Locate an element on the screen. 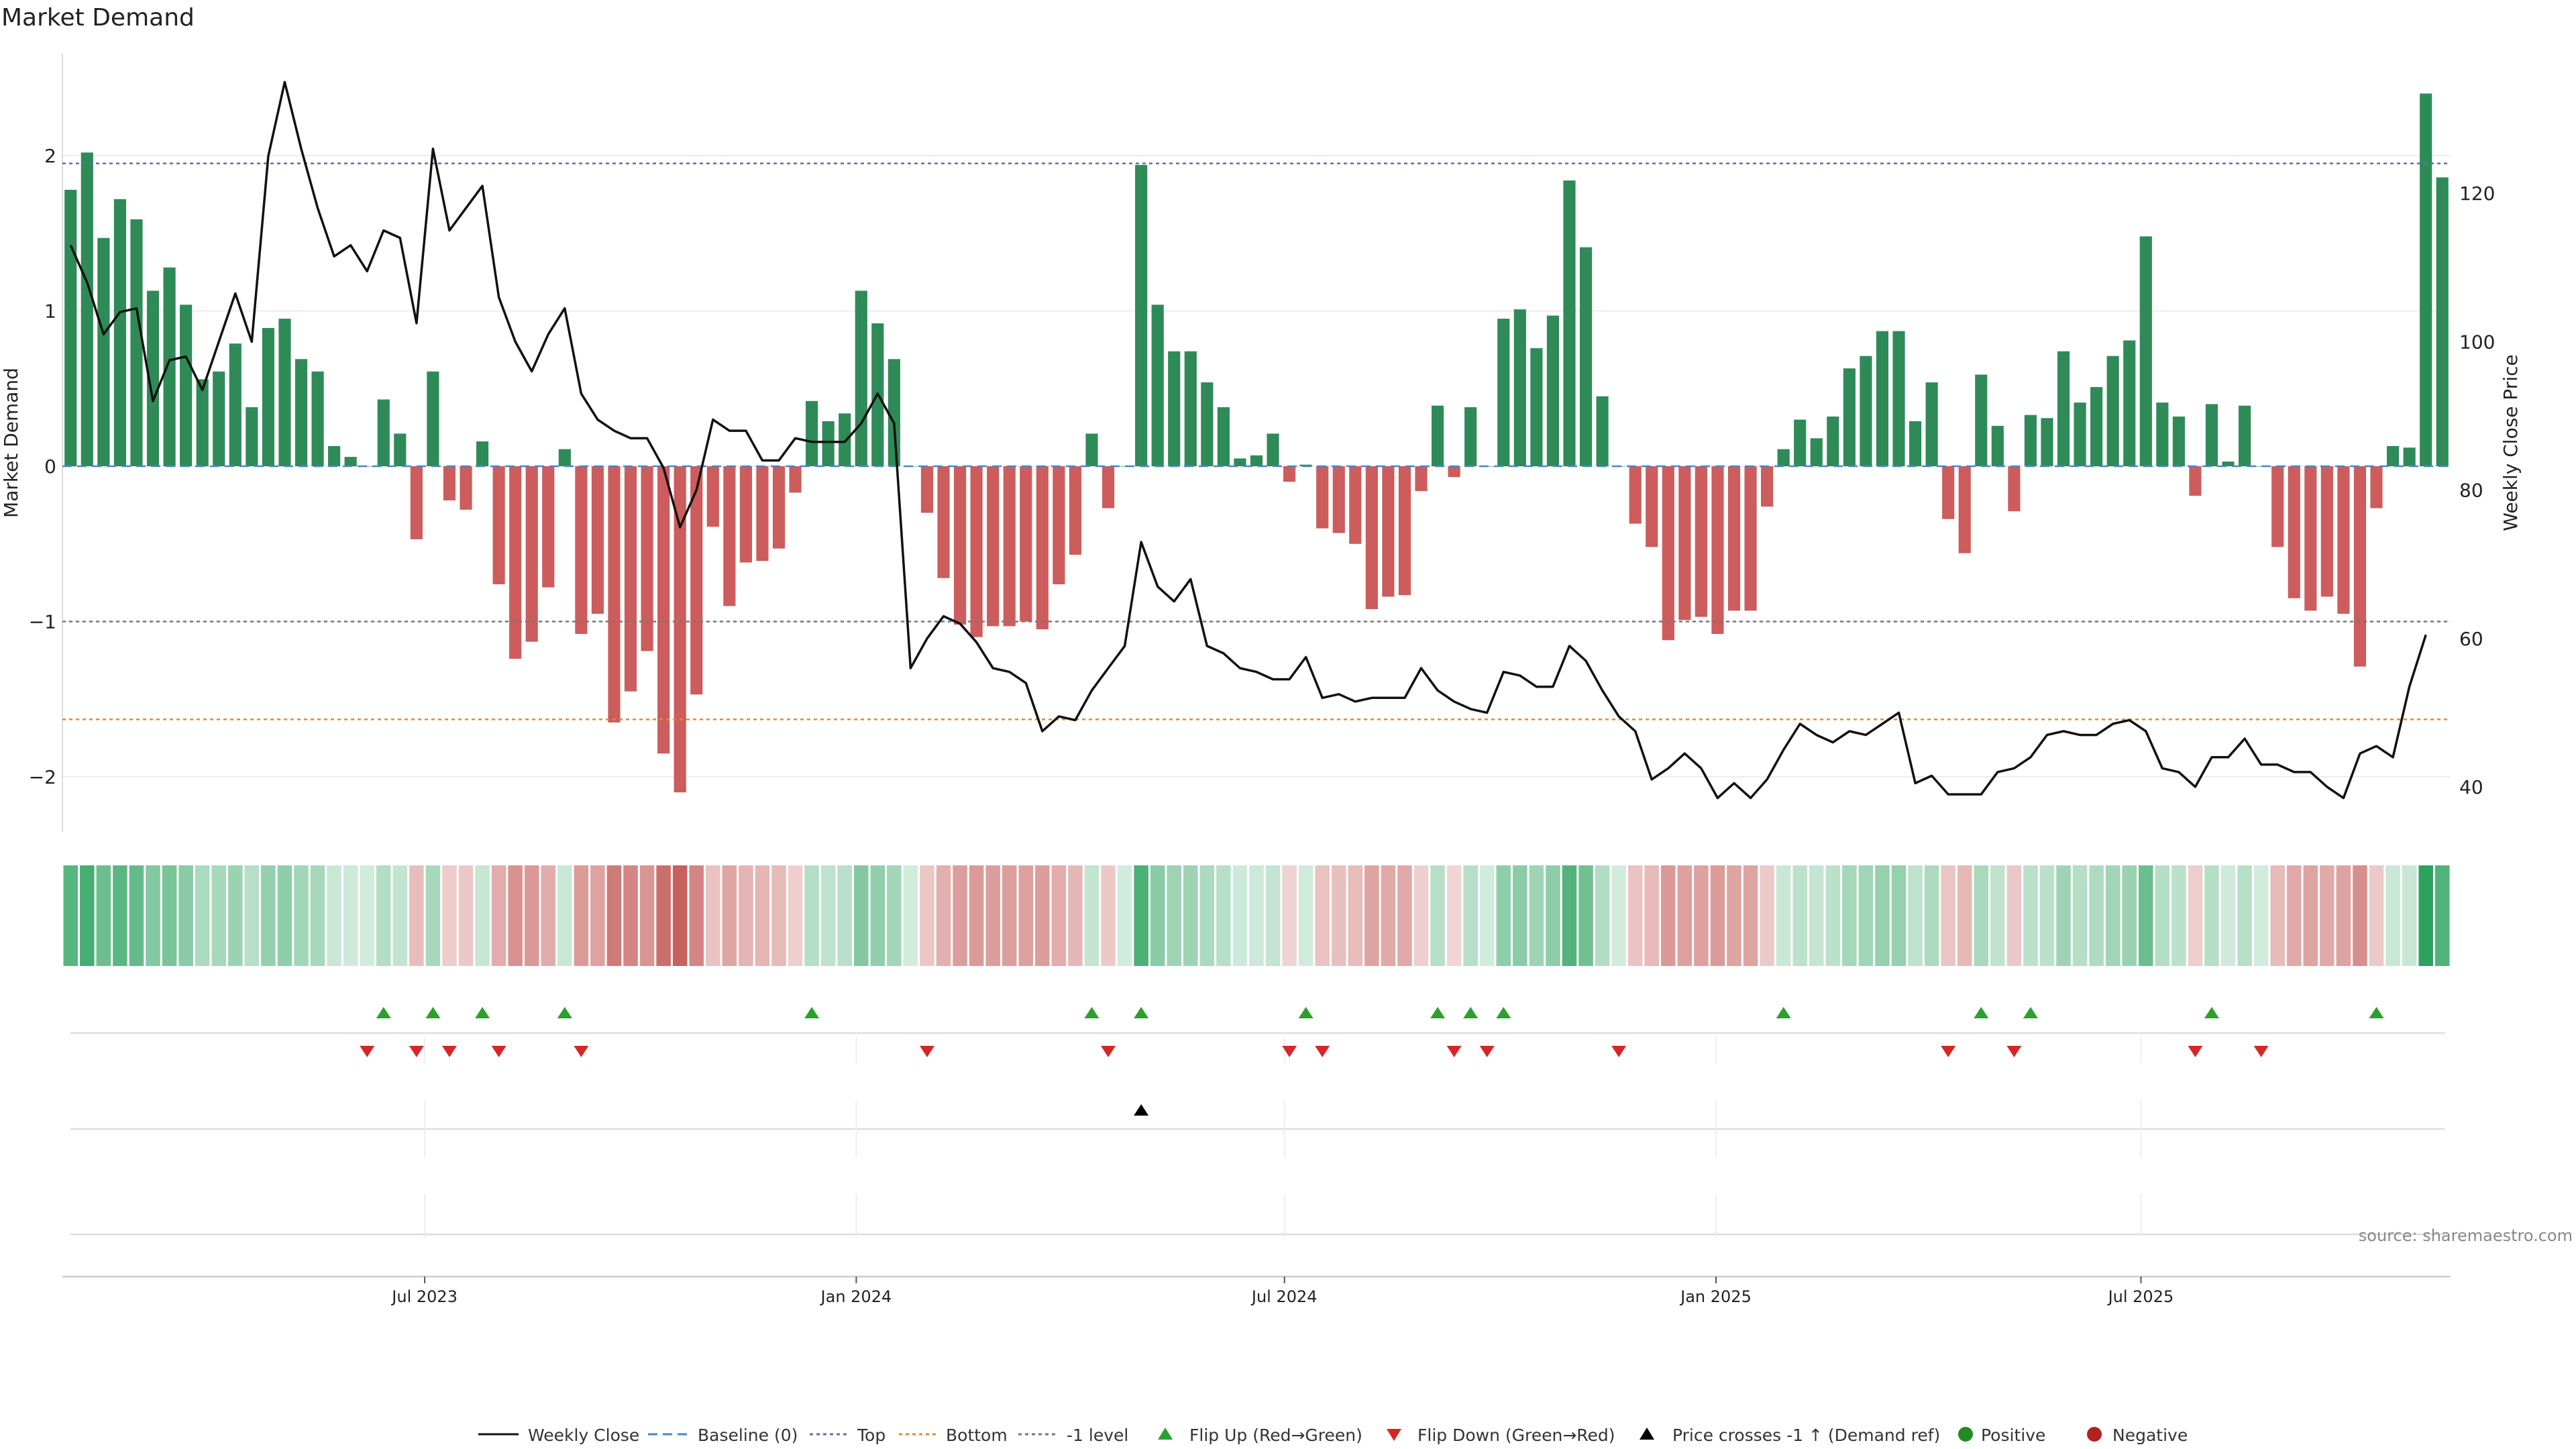 The width and height of the screenshot is (2576, 1449). source-note: source: sharemaestro.com is located at coordinates (2466, 1235).